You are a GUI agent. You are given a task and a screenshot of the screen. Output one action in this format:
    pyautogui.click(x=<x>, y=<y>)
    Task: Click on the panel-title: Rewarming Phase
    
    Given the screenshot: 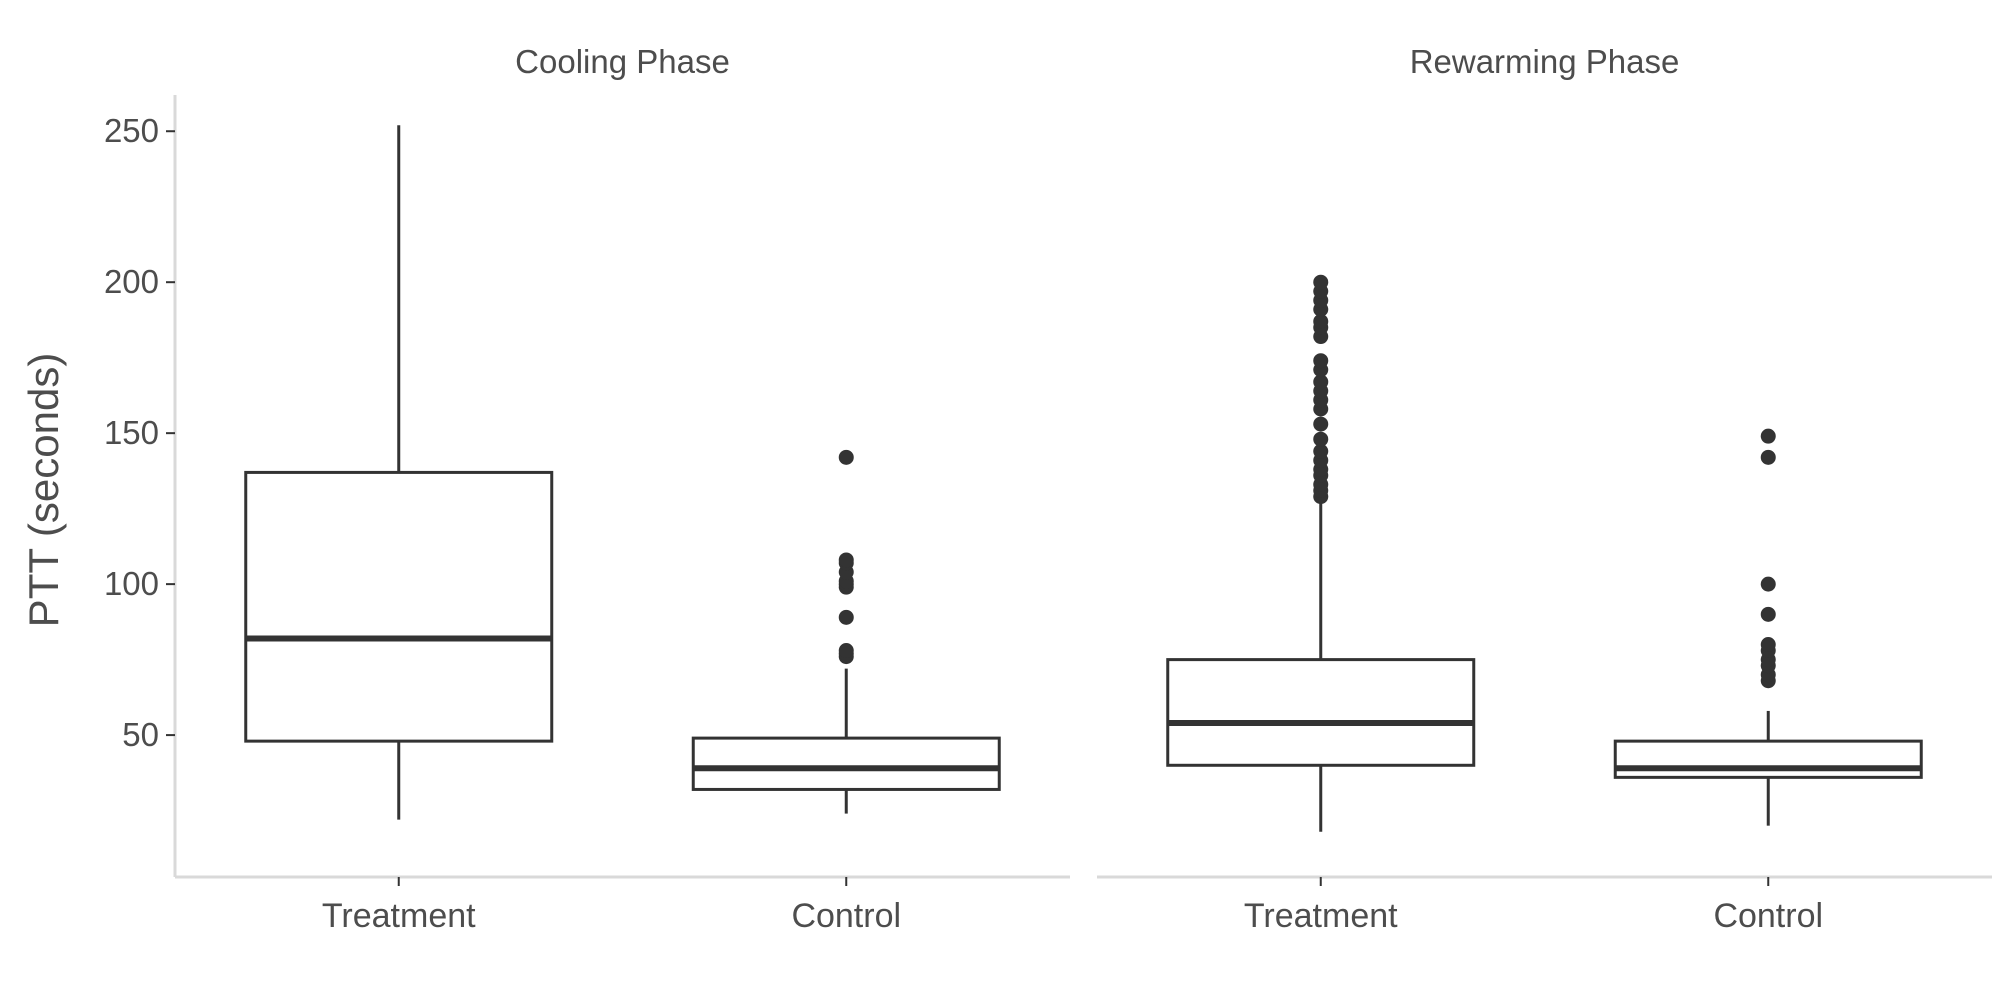 What is the action you would take?
    pyautogui.click(x=1545, y=61)
    